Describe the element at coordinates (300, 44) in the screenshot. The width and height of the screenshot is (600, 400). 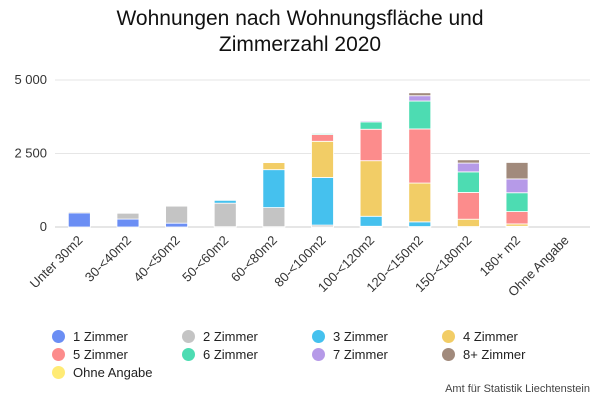
I see `chart-title-line-2: Zimmerzahl 2020` at that location.